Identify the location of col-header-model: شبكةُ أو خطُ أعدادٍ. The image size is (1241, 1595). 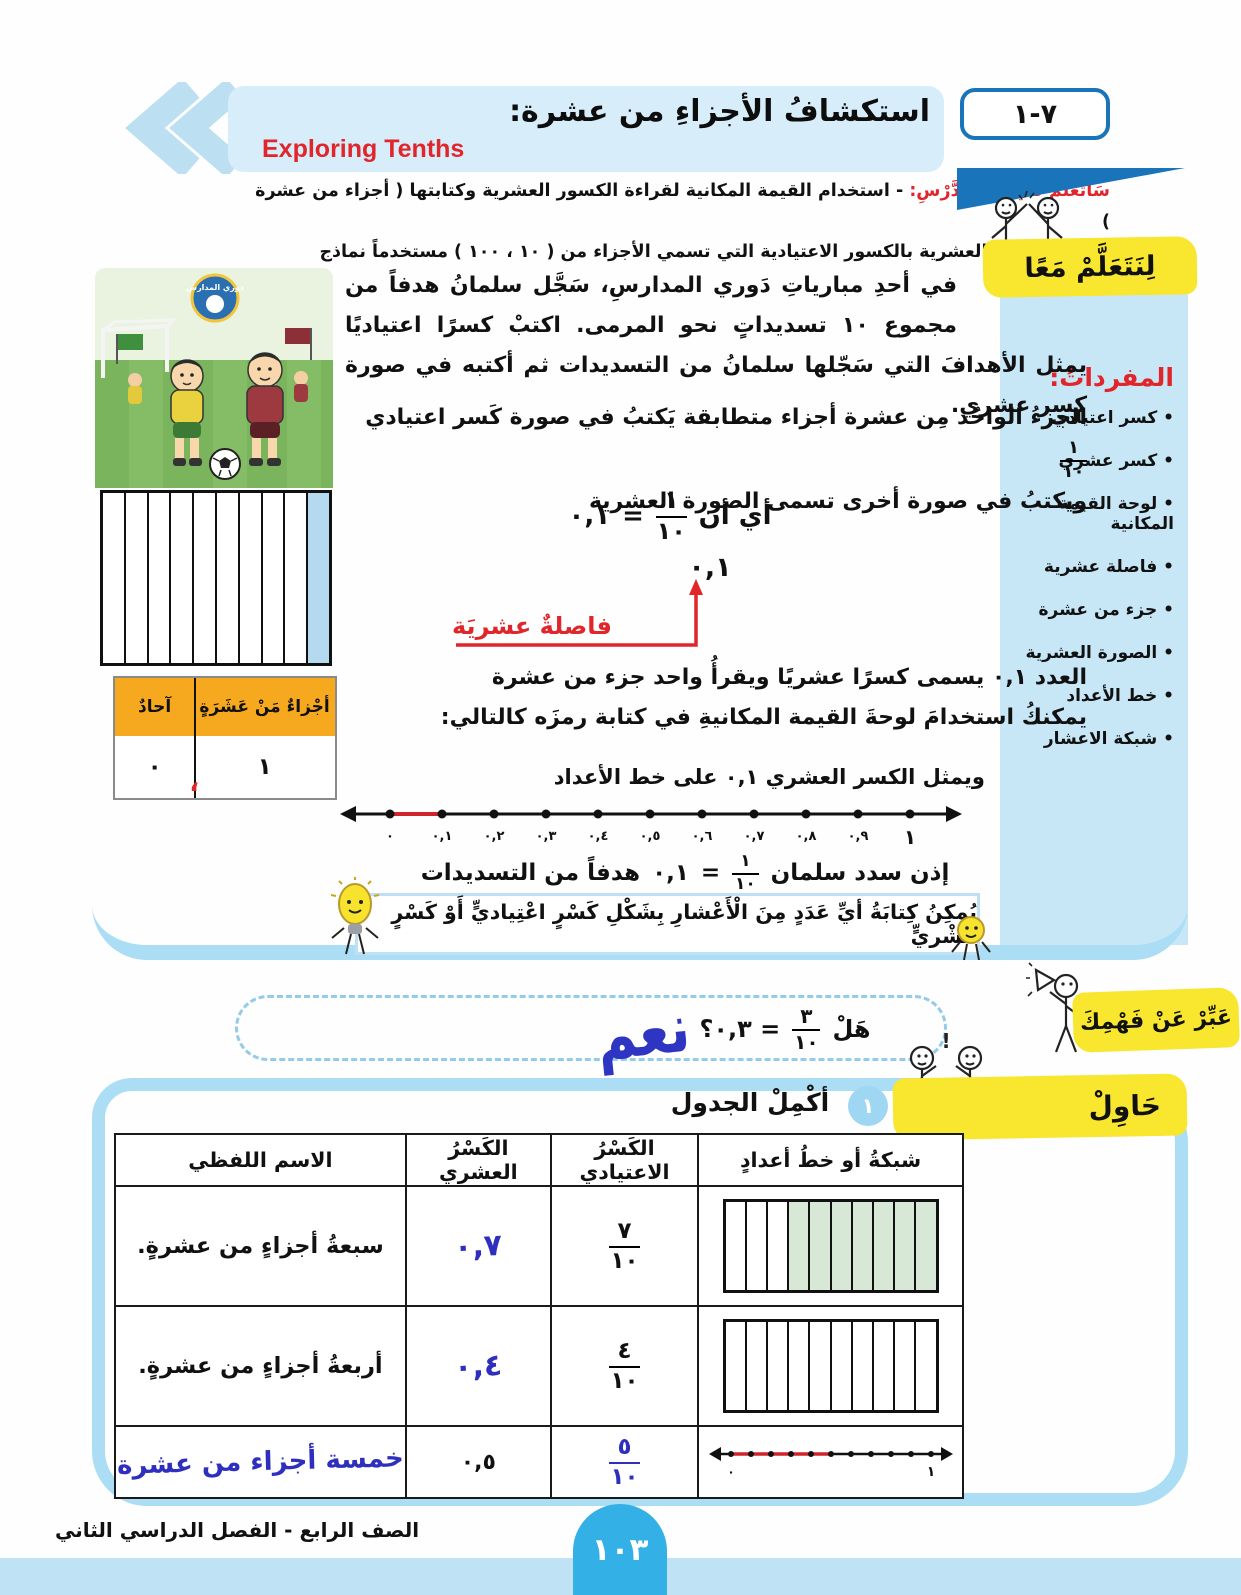
(830, 1160).